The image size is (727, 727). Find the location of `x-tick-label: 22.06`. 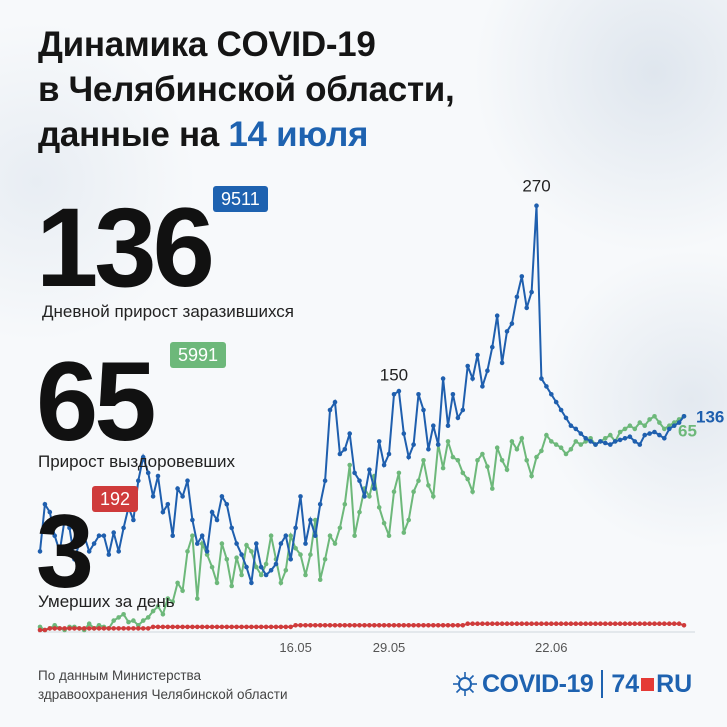

x-tick-label: 22.06 is located at coordinates (551, 647).